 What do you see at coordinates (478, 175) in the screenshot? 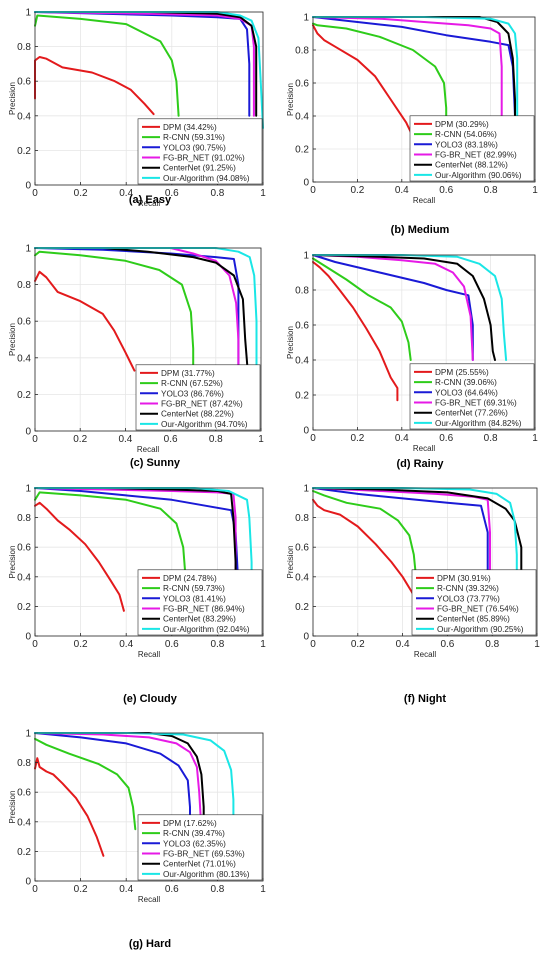
I see `legend-entry: Our-Algorithm (90.06%)` at bounding box center [478, 175].